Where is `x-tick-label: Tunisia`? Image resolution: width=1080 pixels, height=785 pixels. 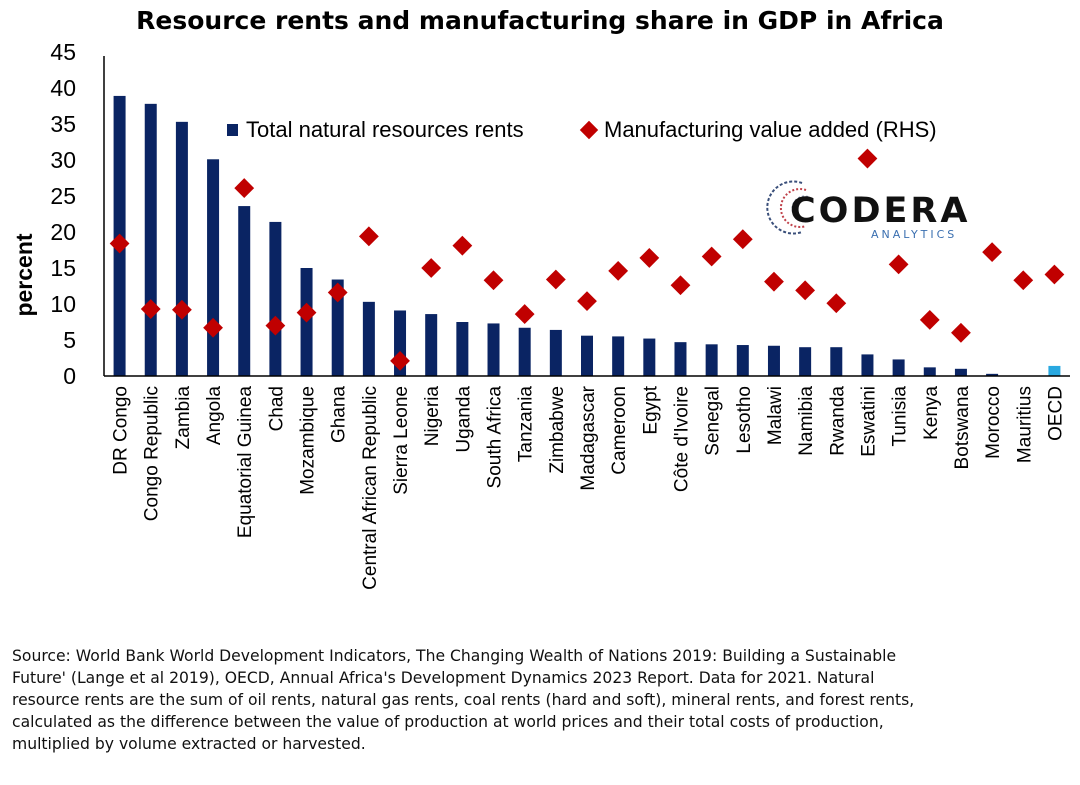 x-tick-label: Tunisia is located at coordinates (900, 416).